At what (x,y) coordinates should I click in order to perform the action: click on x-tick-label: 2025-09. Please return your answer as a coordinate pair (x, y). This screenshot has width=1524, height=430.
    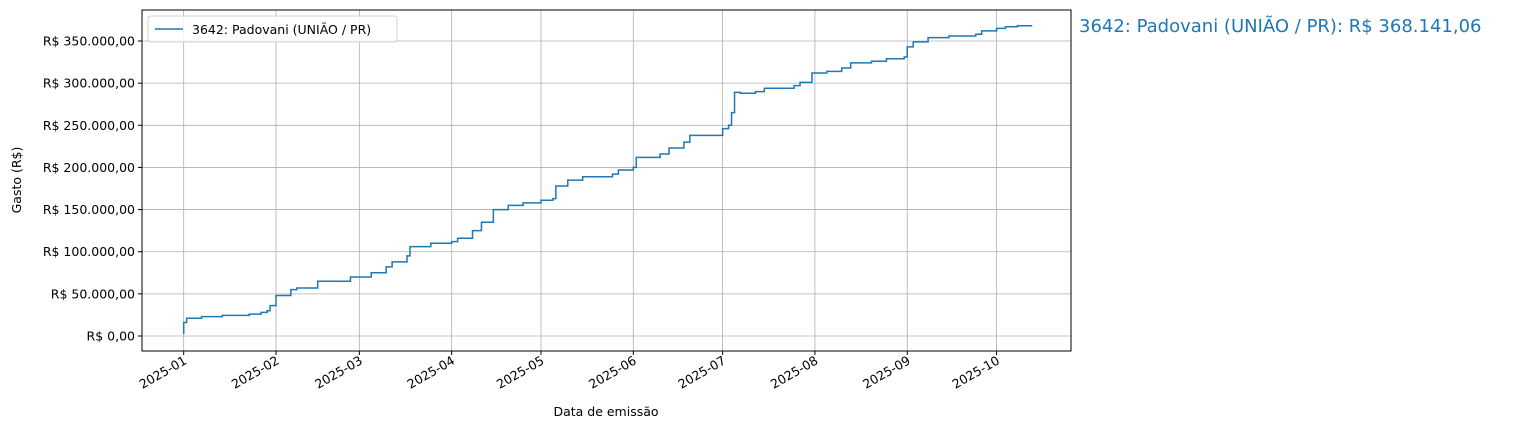
    Looking at the image, I should click on (886, 372).